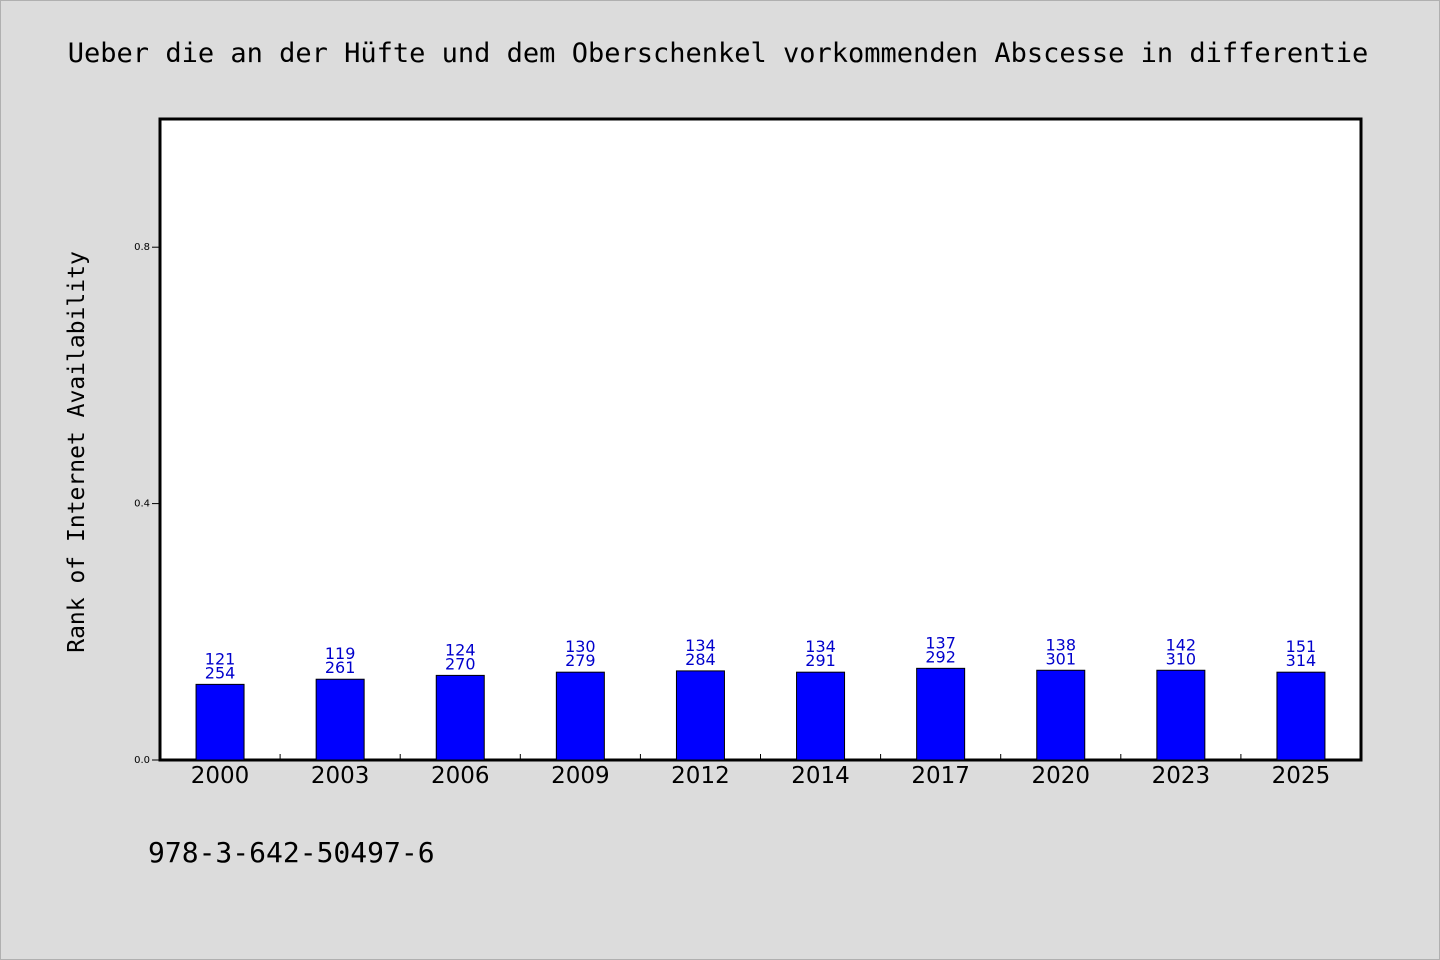 The width and height of the screenshot is (1440, 960). What do you see at coordinates (821, 716) in the screenshot?
I see `bar-2014` at bounding box center [821, 716].